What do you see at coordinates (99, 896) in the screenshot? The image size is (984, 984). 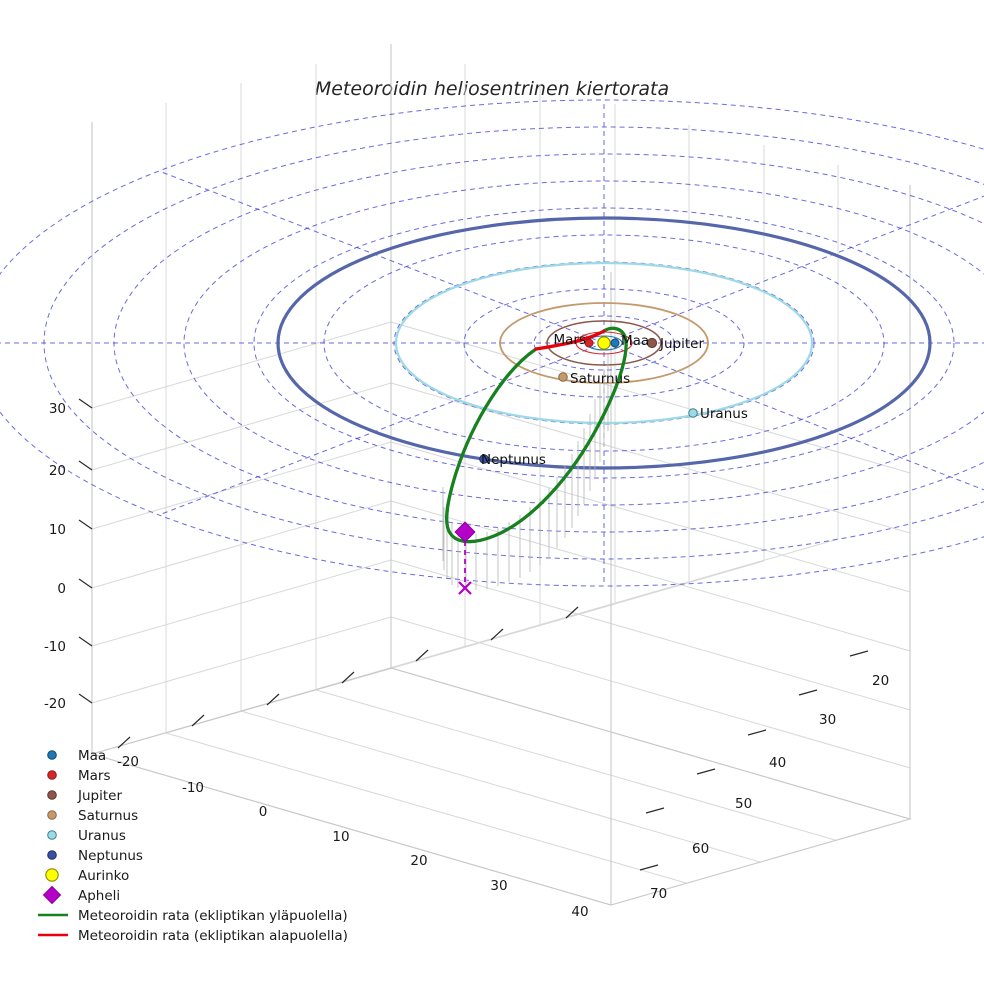 I see `legend-label-apheli: Apheli` at bounding box center [99, 896].